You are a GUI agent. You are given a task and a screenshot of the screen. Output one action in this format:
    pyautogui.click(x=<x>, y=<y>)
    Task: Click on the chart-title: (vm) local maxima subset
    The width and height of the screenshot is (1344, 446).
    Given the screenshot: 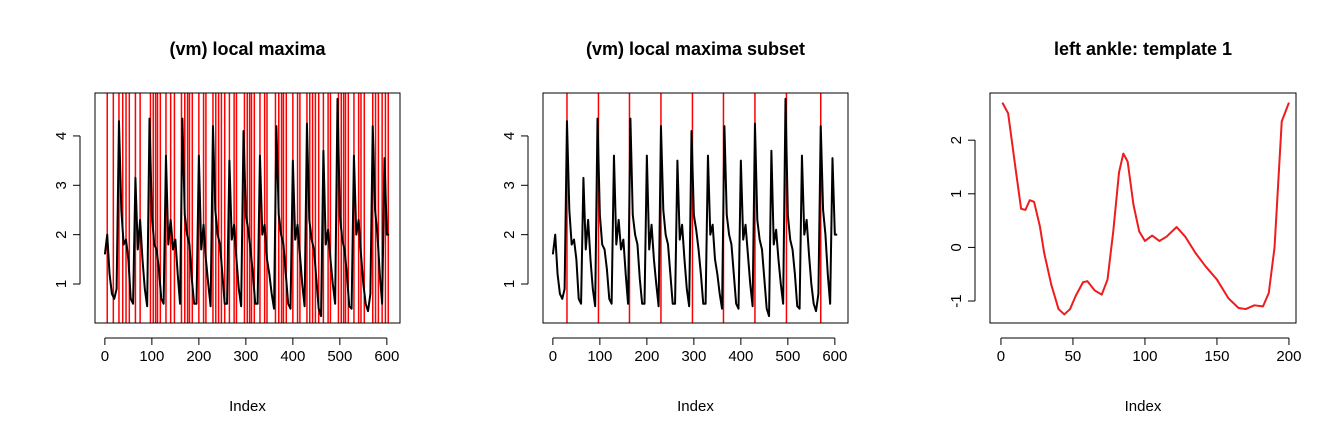 What is the action you would take?
    pyautogui.click(x=695, y=49)
    